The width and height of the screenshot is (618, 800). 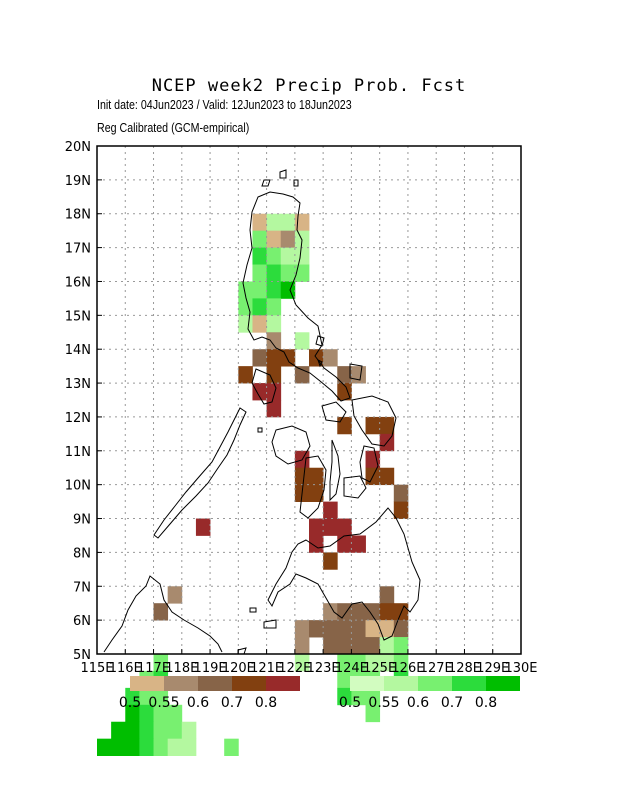 I want to click on x-tick-label: 125E, so click(x=379, y=668).